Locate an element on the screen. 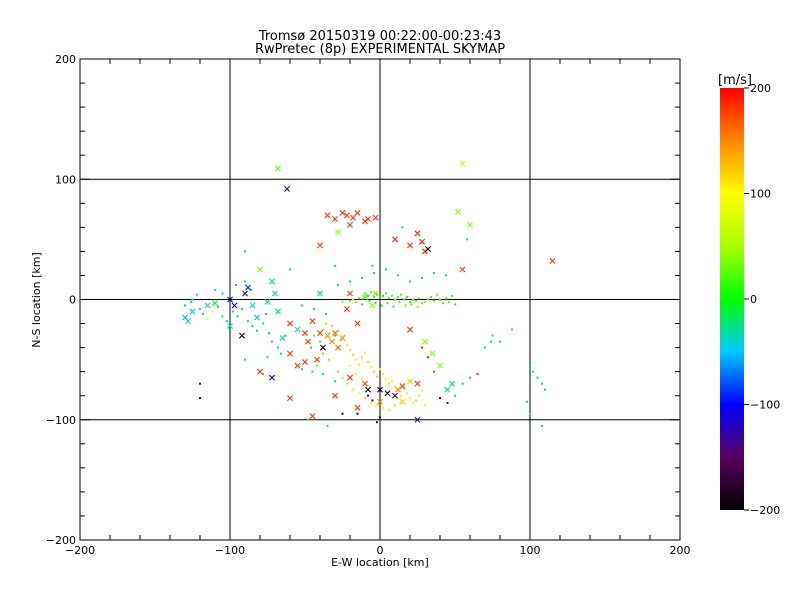 The image size is (800, 604). colorbar is located at coordinates (732, 299).